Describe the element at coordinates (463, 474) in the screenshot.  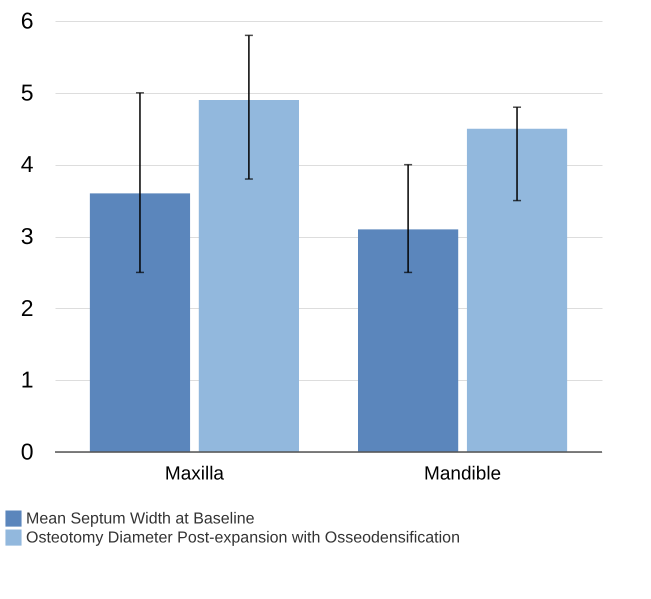
I see `x-tick-label: Mandible` at that location.